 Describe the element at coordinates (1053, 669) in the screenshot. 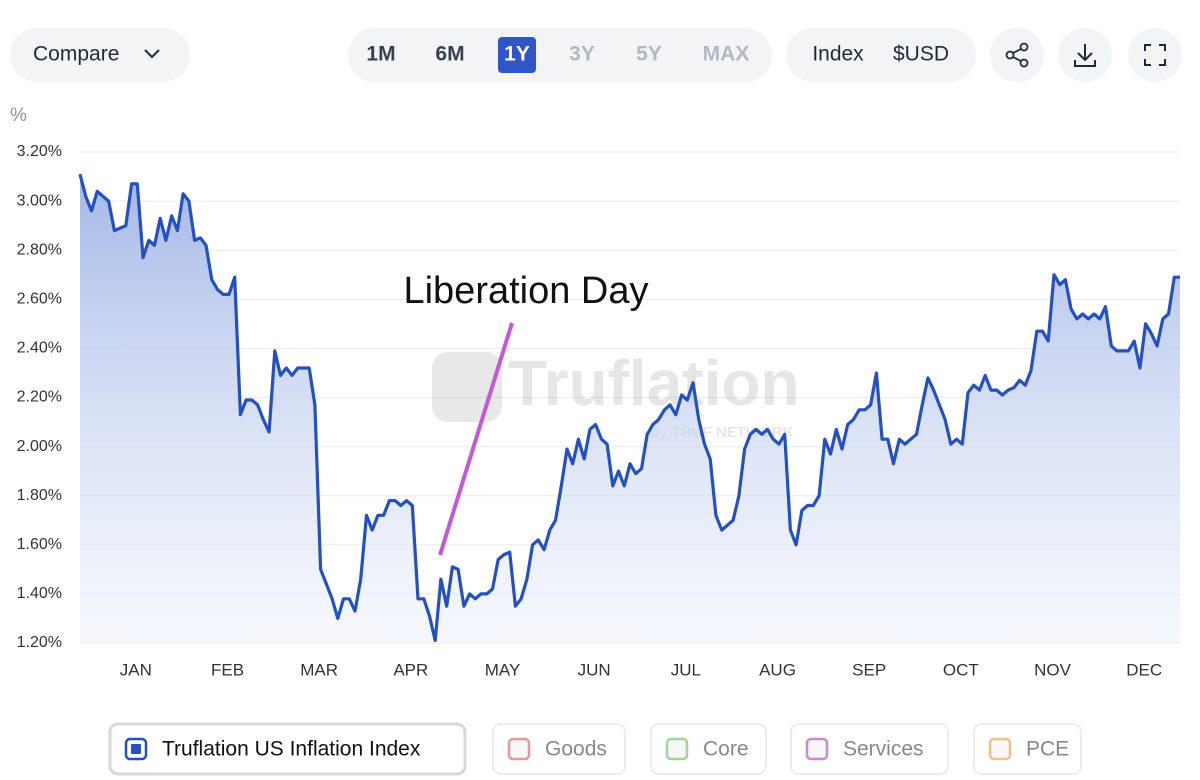

I see `x-tick-label: NOV` at that location.